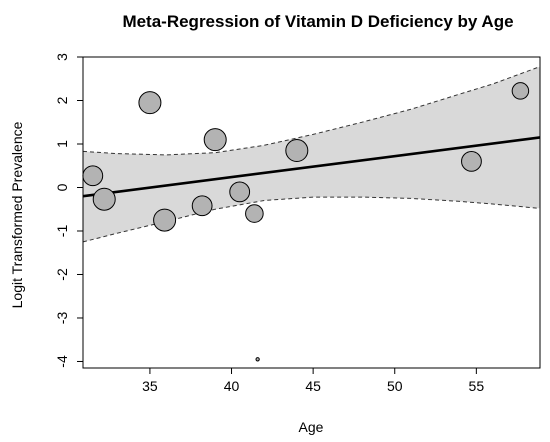  Describe the element at coordinates (62, 187) in the screenshot. I see `y-tick-label: 0` at that location.